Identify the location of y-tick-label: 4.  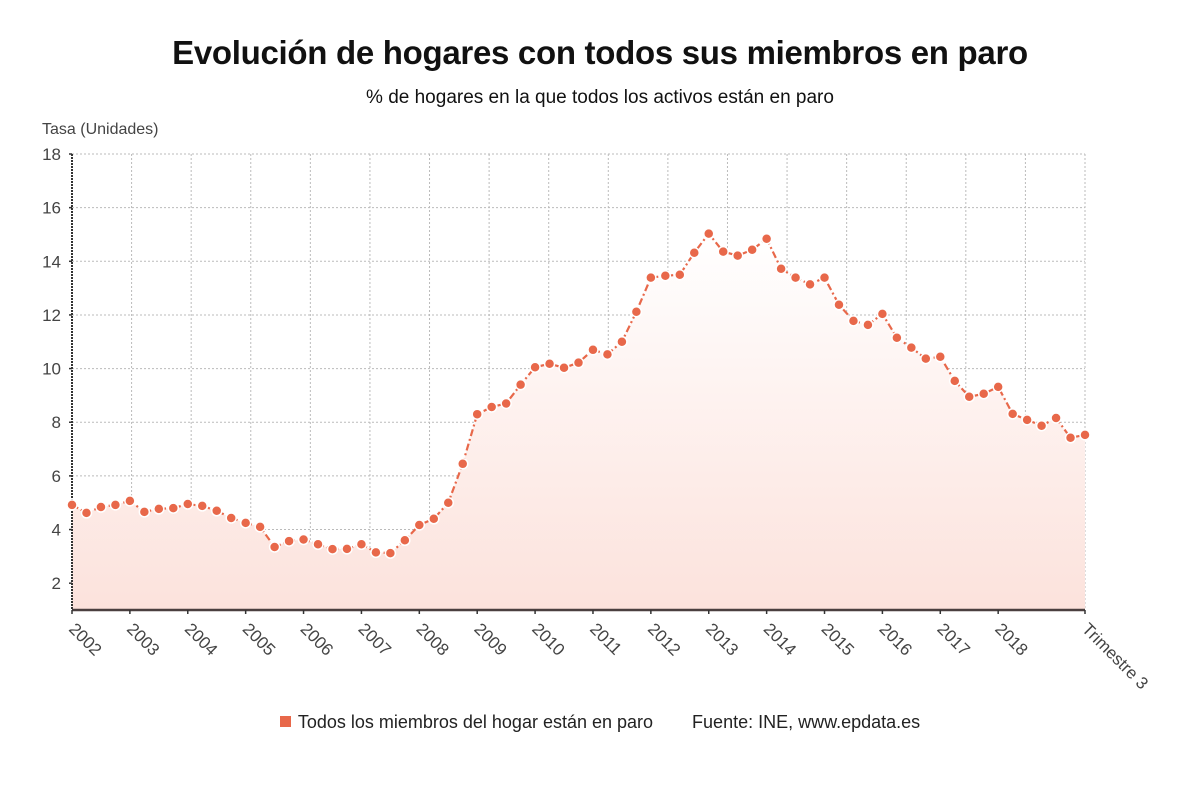
(56, 530).